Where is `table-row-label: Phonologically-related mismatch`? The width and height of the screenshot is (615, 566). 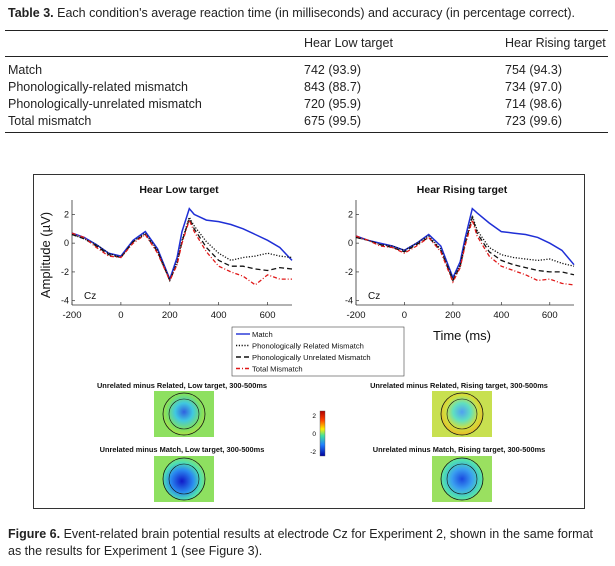
table-row-label: Phonologically-related mismatch is located at coordinates (98, 87).